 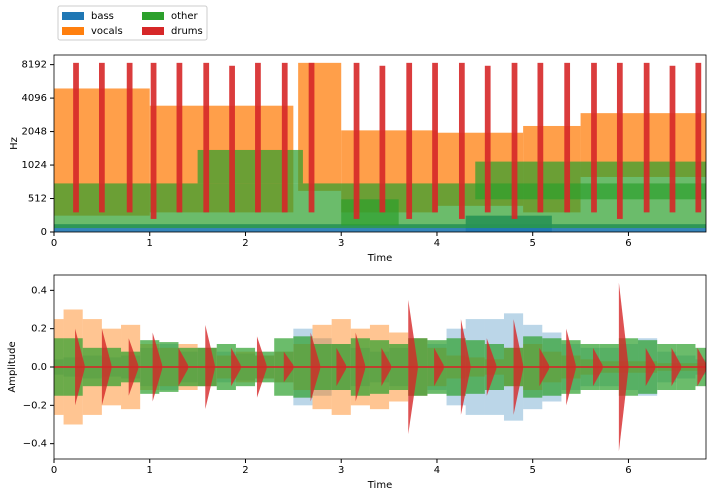 What do you see at coordinates (39, 329) in the screenshot?
I see `y-tick-label: 0.2` at bounding box center [39, 329].